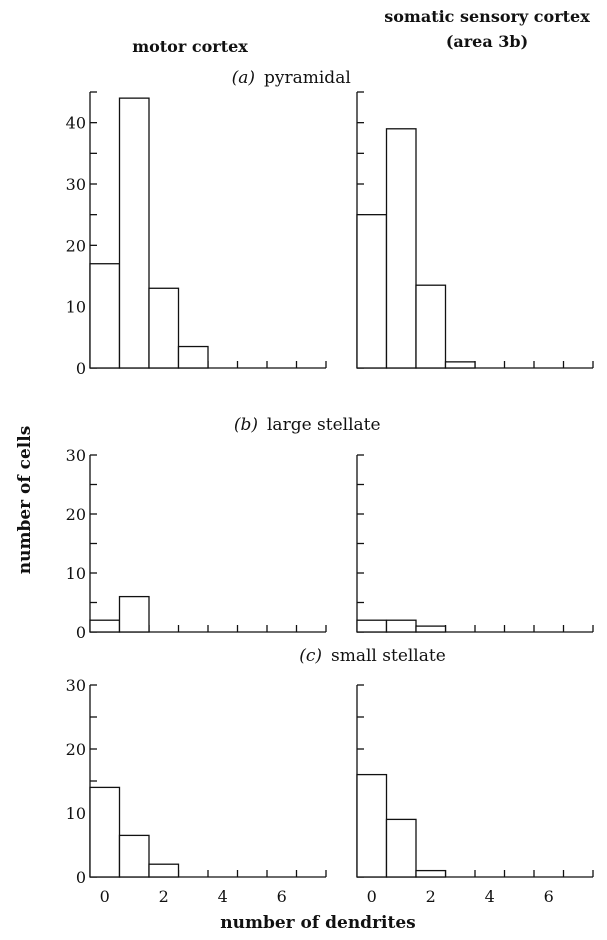  What do you see at coordinates (76, 749) in the screenshot?
I see `y-tick-label-small-stellate-motor-20: 20` at bounding box center [76, 749].